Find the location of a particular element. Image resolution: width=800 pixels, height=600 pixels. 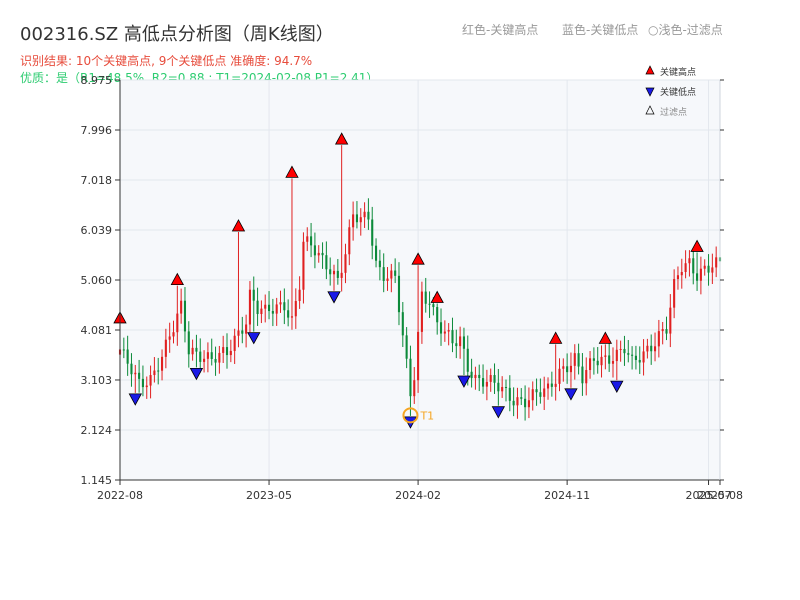

y-tick-label: 8.975 is located at coordinates (97, 80).